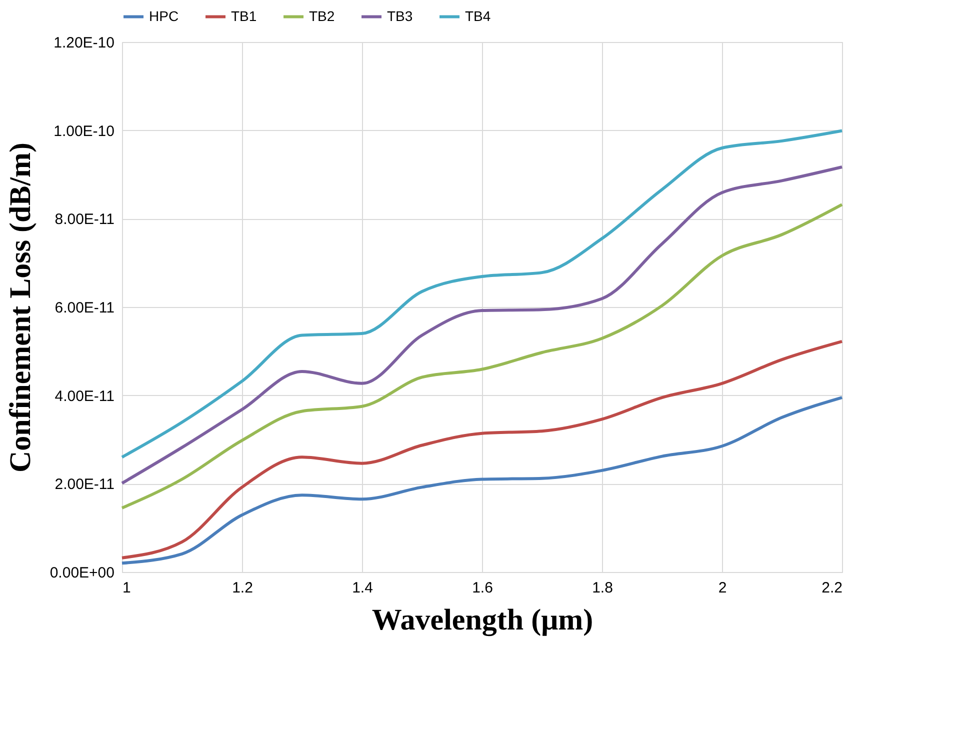  What do you see at coordinates (832, 588) in the screenshot?
I see `x-tick-label: 2.2` at bounding box center [832, 588].